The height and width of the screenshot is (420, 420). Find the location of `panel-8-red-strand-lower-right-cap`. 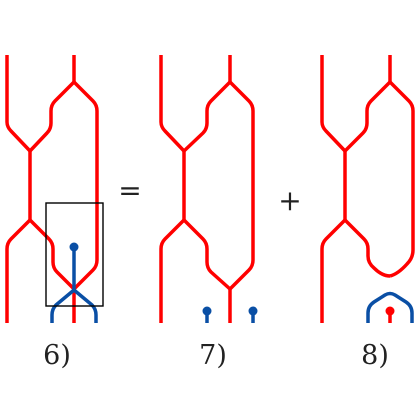

panel-8-red-strand-lower-right-cap is located at coordinates (367, 248).